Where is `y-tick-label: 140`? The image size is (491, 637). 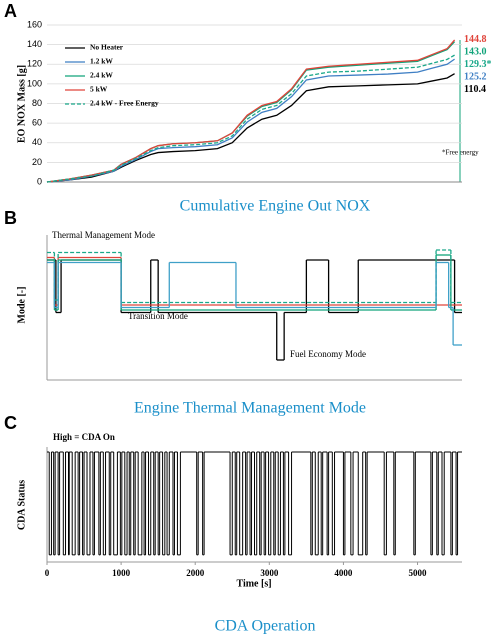
y-tick-label: 140 is located at coordinates (34, 44).